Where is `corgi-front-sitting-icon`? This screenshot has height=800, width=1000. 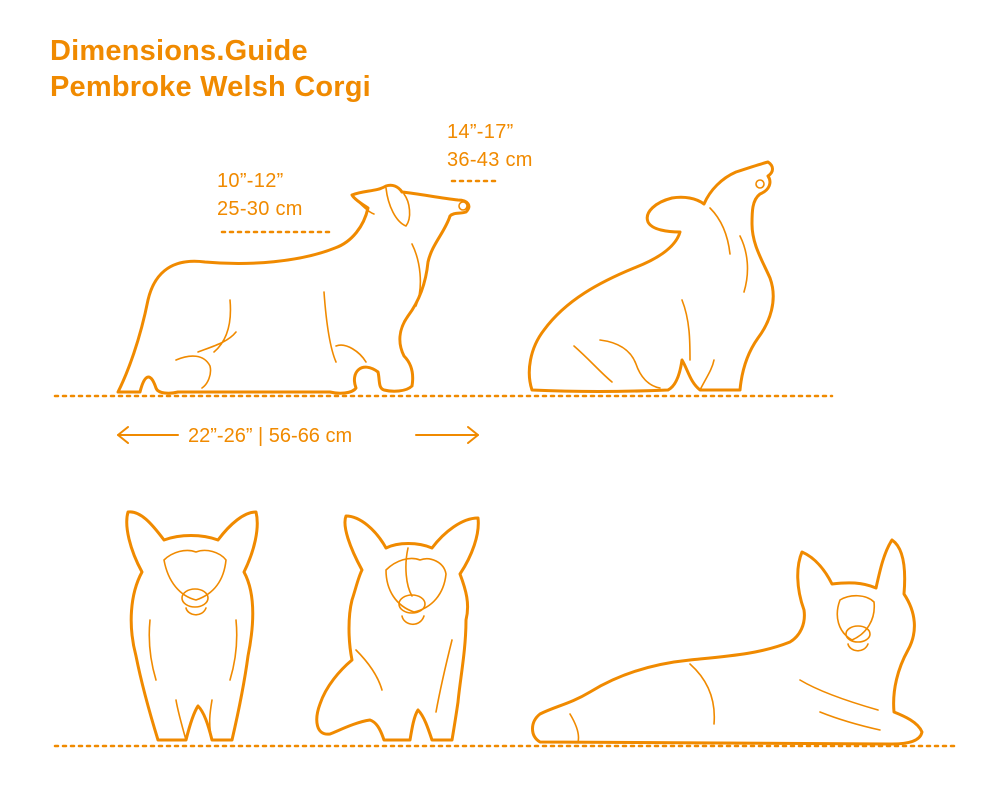
corgi-front-sitting-icon is located at coordinates (397, 628).